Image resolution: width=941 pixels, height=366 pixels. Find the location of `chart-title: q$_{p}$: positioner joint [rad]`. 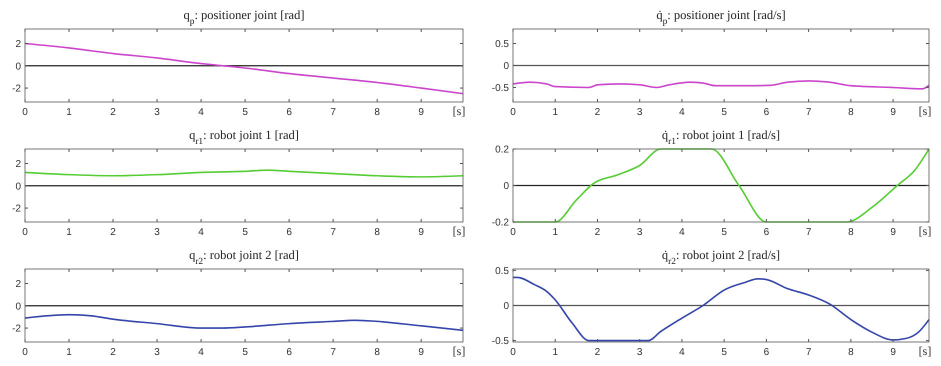

chart-title: q$_{p}$: positioner joint [rad] is located at coordinates (244, 17).